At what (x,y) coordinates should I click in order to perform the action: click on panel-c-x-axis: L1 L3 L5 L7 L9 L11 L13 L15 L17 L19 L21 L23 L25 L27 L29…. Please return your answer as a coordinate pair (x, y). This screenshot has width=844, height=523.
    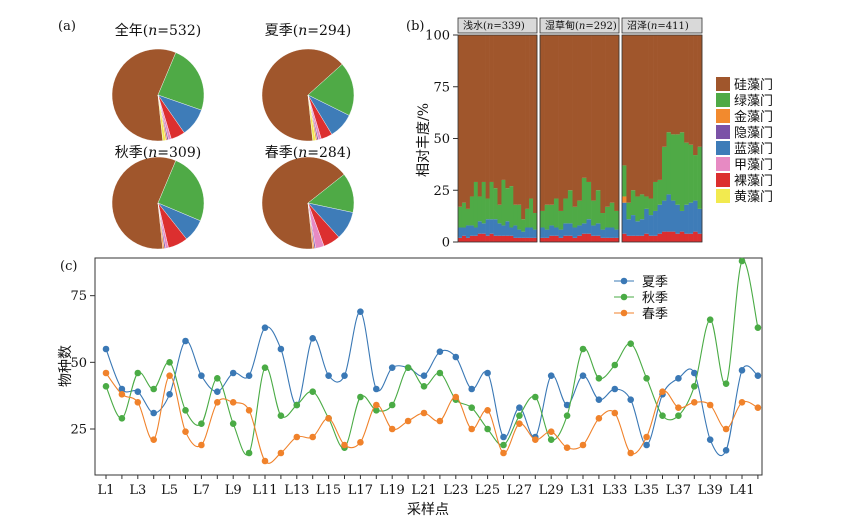
    Looking at the image, I should click on (428, 486).